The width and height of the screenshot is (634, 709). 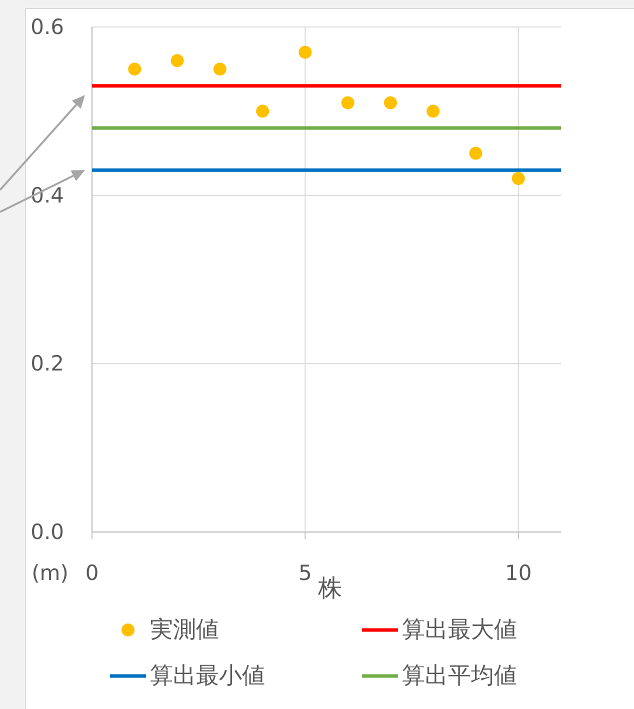 I want to click on legend-label: 算出最小値, so click(x=207, y=676).